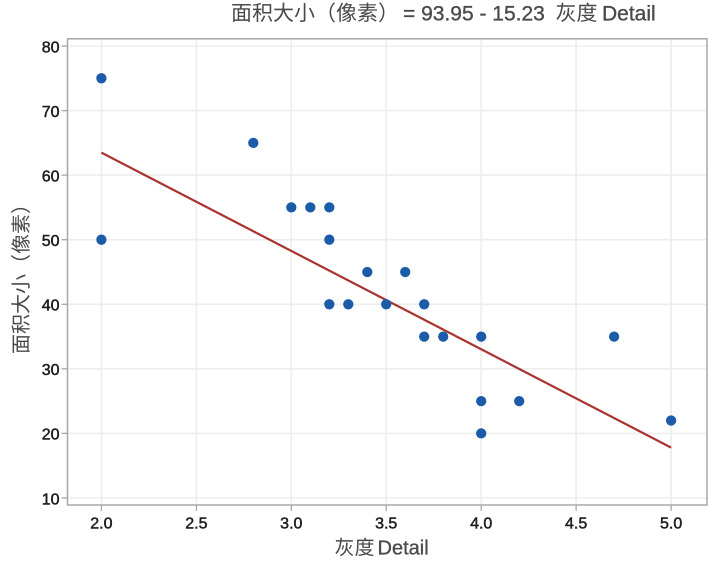 Image resolution: width=726 pixels, height=569 pixels. What do you see at coordinates (576, 524) in the screenshot?
I see `svg-text: 4.5` at bounding box center [576, 524].